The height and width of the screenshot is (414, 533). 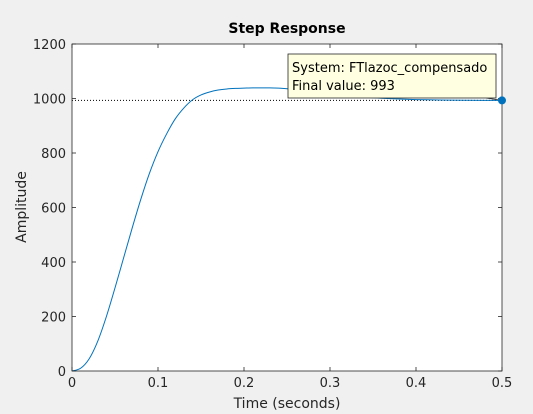 What do you see at coordinates (330, 383) in the screenshot?
I see `x-tick-label: 0.3` at bounding box center [330, 383].